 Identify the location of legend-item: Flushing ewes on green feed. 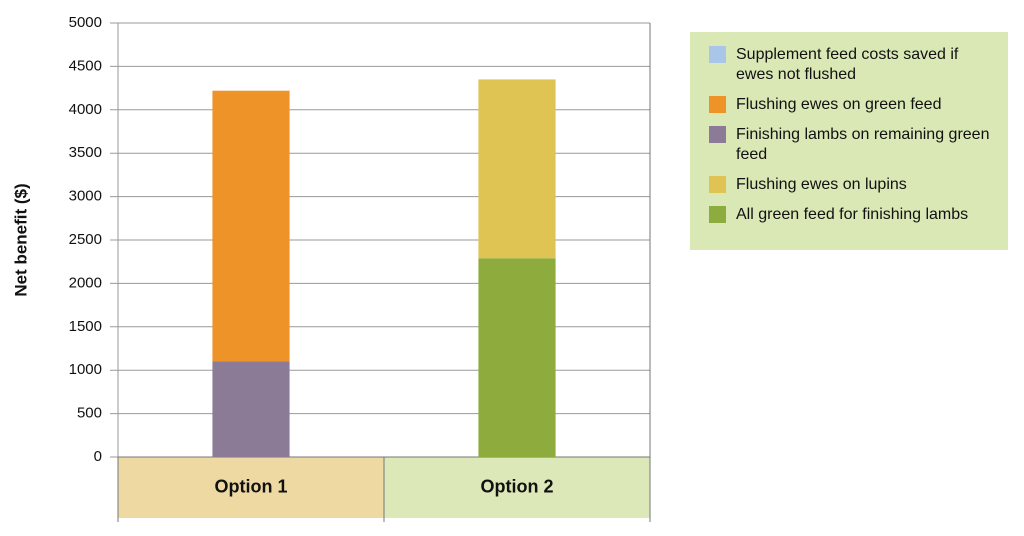
(858, 105).